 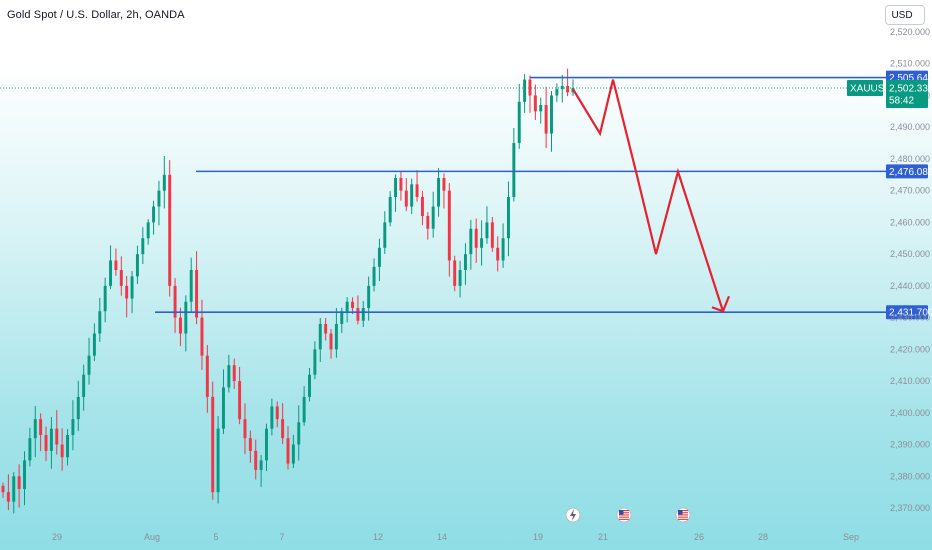 I want to click on lightning-icon, so click(x=573, y=515).